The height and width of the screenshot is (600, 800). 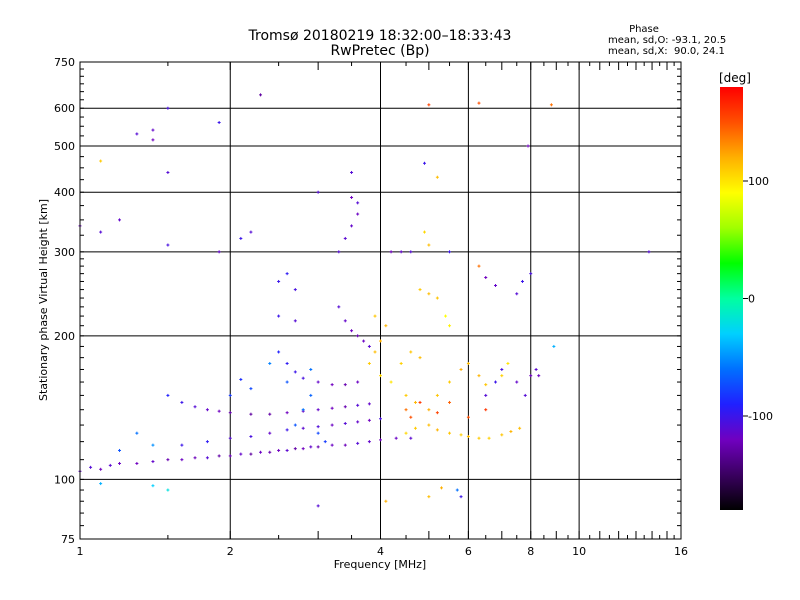 What do you see at coordinates (758, 181) in the screenshot?
I see `colorbar-tick-label: 100` at bounding box center [758, 181].